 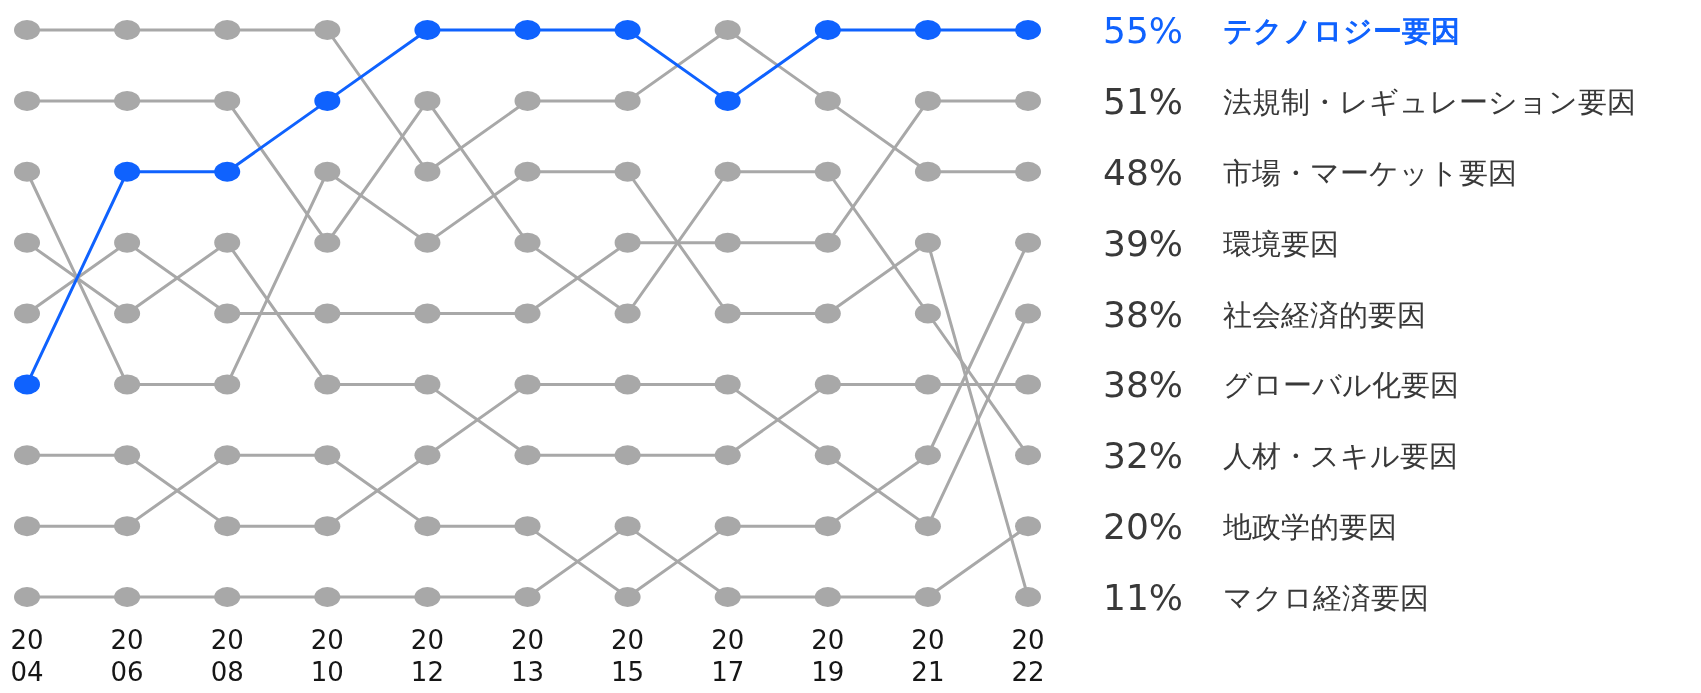 I want to click on annotation: 51%, so click(x=1142, y=101).